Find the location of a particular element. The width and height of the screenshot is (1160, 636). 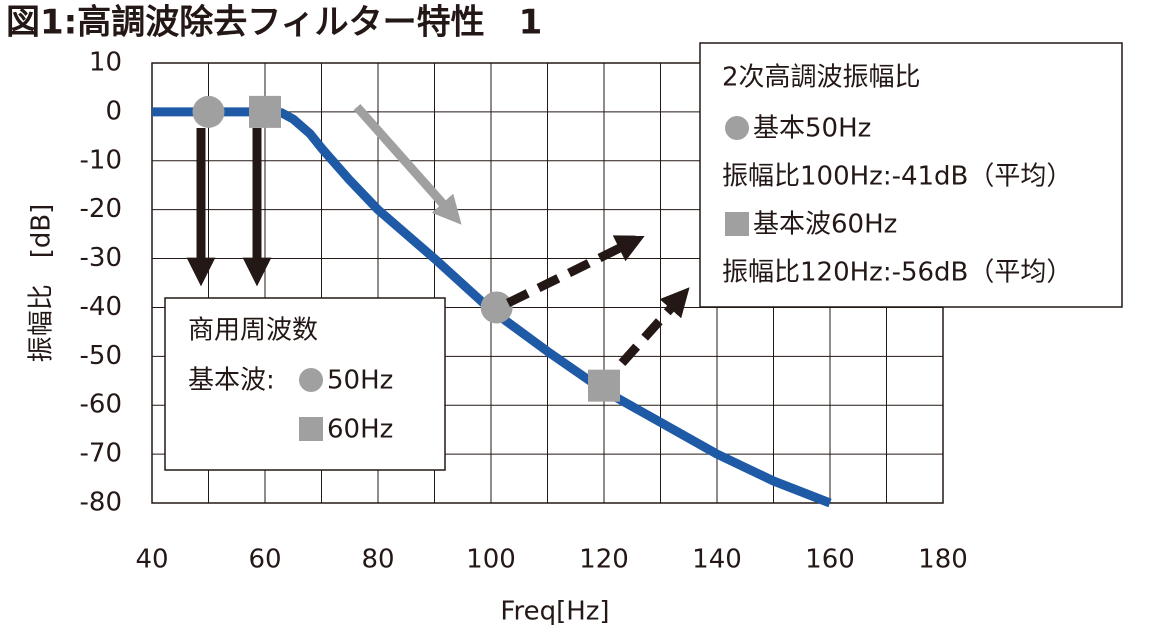

x-tick-label: 160 is located at coordinates (830, 560).